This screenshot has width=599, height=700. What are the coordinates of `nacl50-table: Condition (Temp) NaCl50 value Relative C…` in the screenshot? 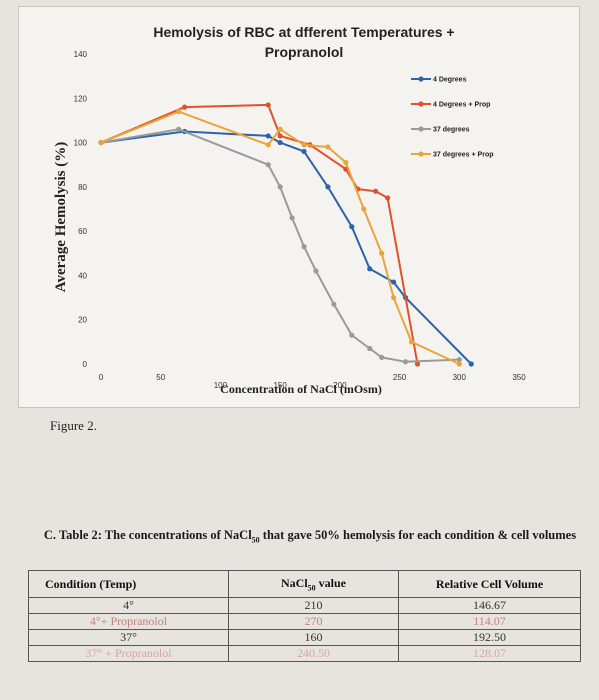 It's located at (304, 616).